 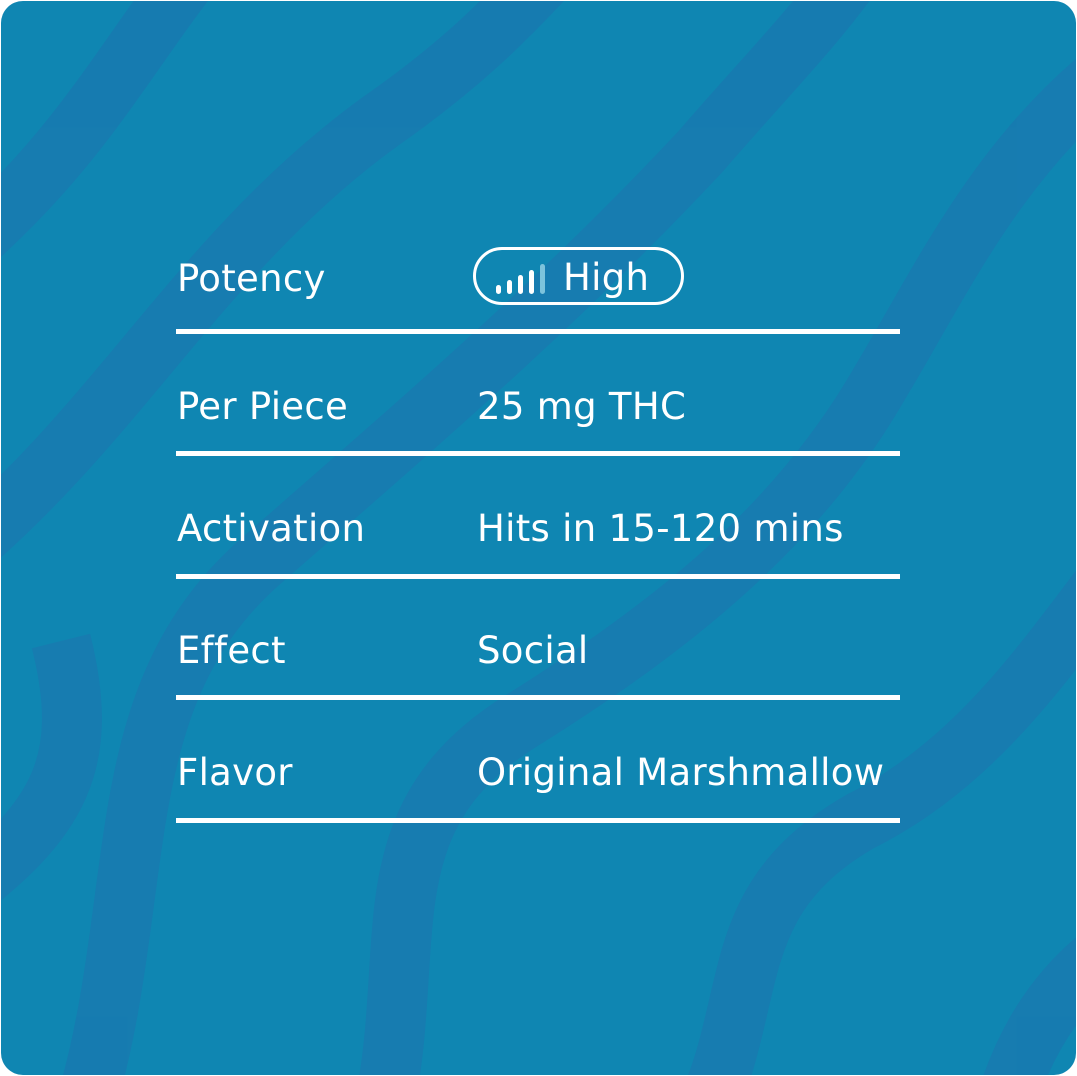 What do you see at coordinates (235, 772) in the screenshot?
I see `row-label: Flavor` at bounding box center [235, 772].